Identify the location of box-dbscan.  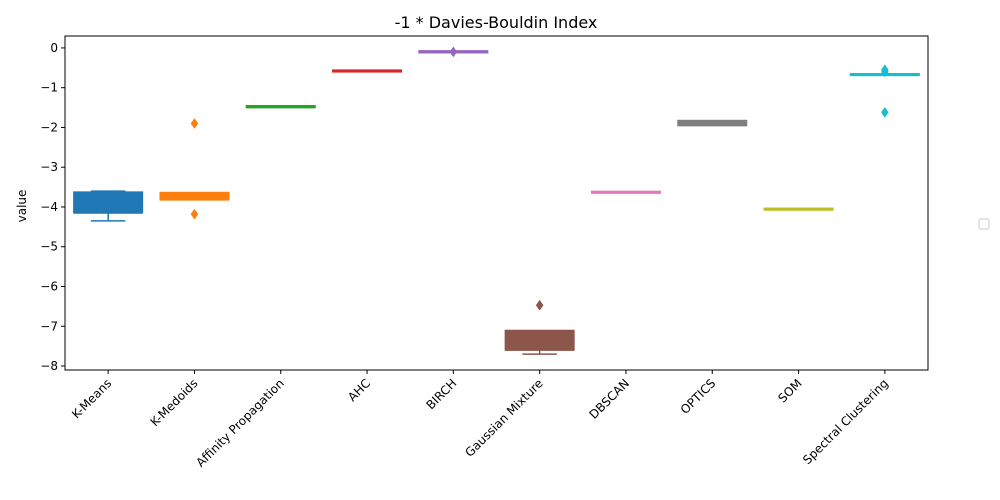
(625, 192).